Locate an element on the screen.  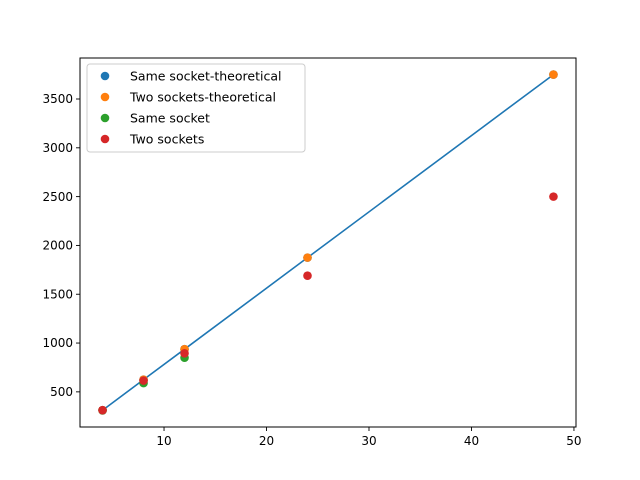
y-axis: 500 1000 1500 2000 2500 3000 3500 is located at coordinates (61, 245).